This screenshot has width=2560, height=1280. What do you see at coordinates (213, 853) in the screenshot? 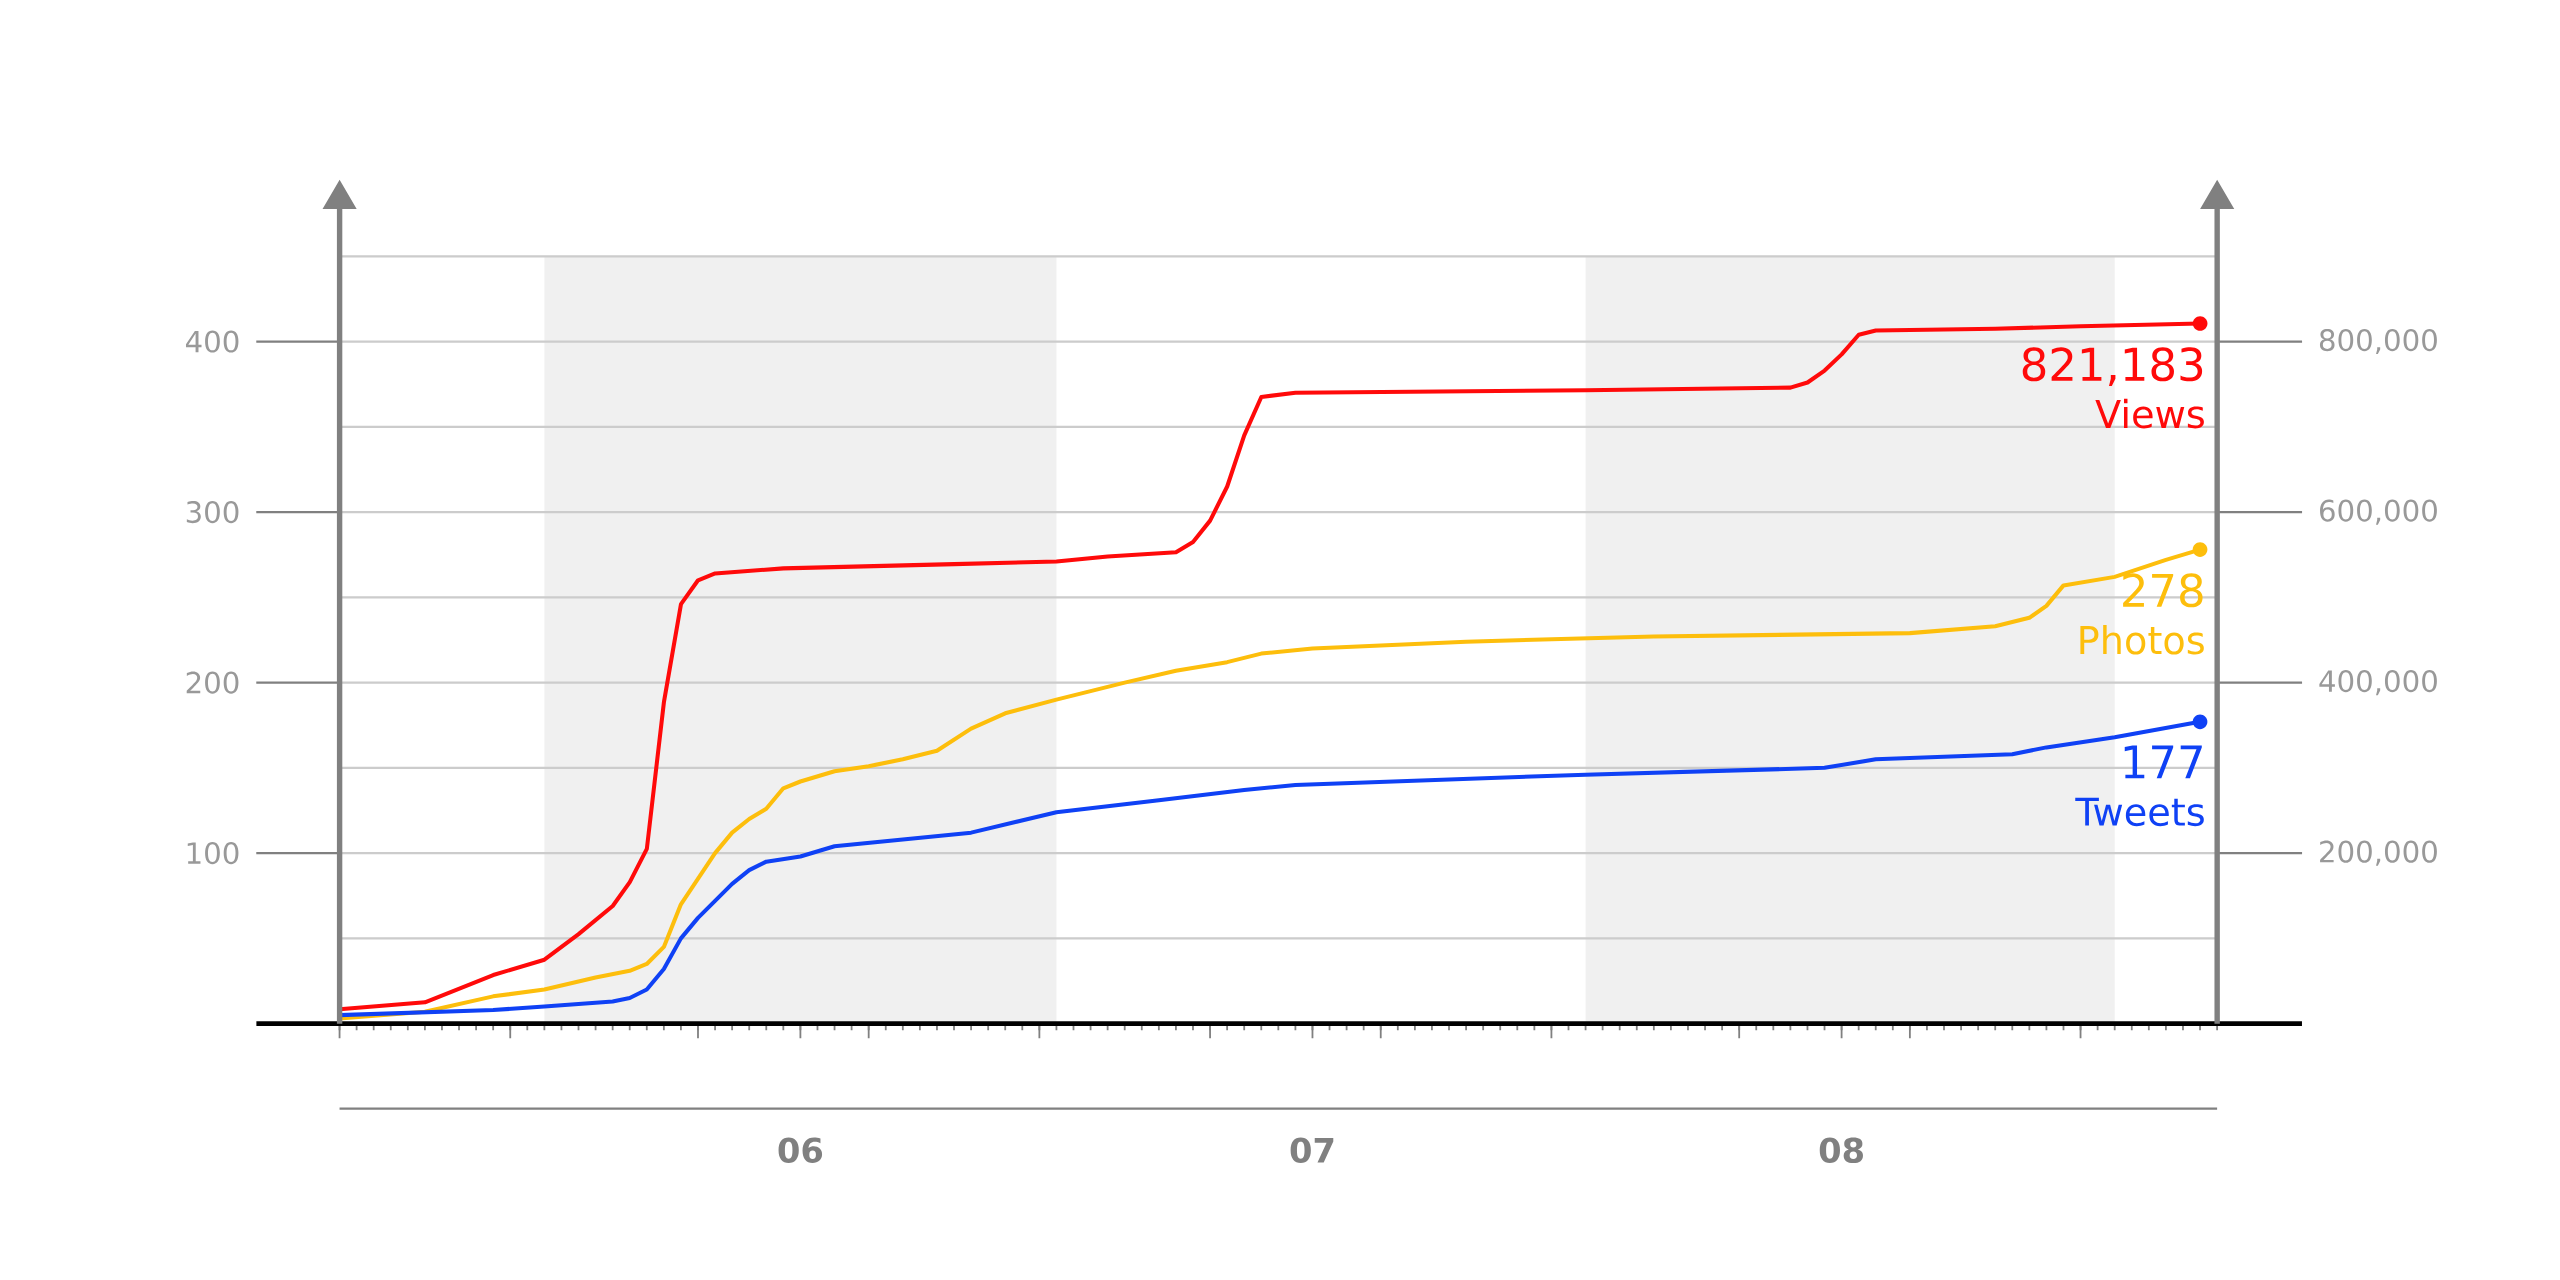
I see `y-tick-label: 100` at bounding box center [213, 853].